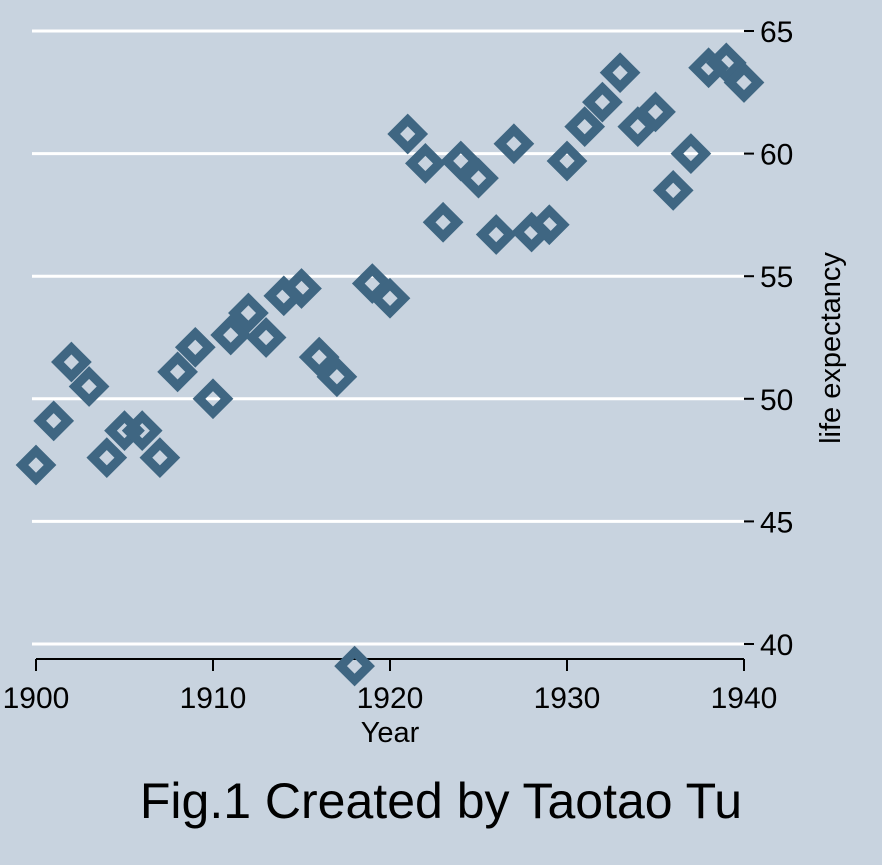 This screenshot has width=882, height=865. I want to click on x-tick-labels: 1900 1910 1920 1930 1940, so click(390, 687).